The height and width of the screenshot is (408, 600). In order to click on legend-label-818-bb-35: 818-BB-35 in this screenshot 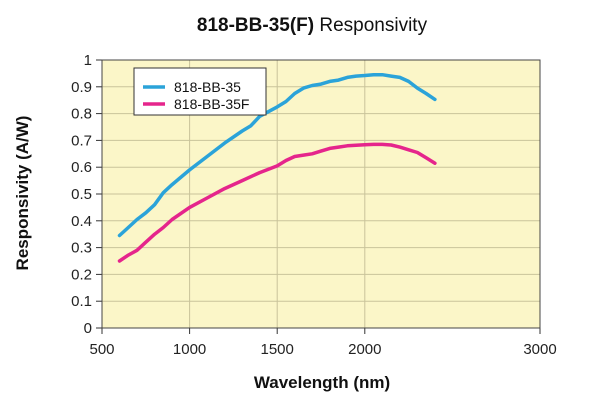, I will do `click(207, 87)`.